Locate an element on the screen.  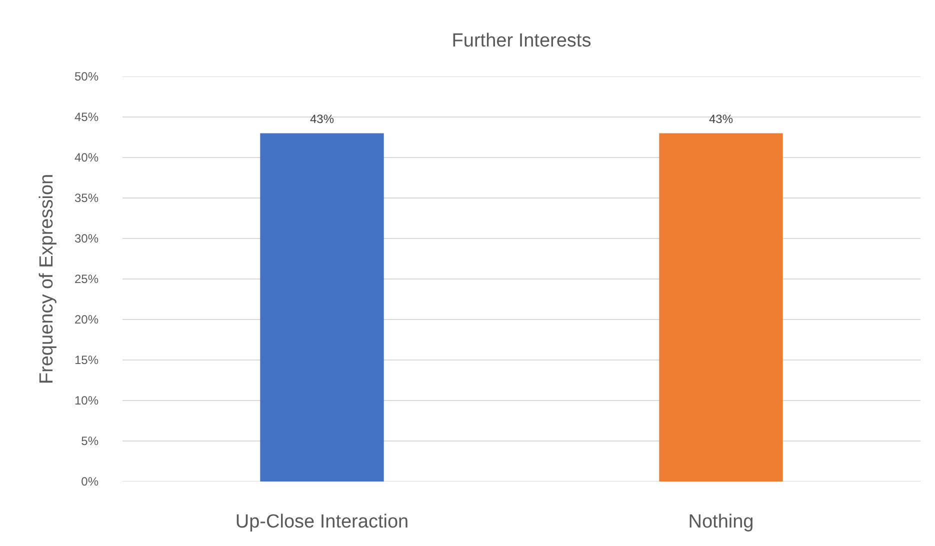
y-tick-label: 50% is located at coordinates (86, 77).